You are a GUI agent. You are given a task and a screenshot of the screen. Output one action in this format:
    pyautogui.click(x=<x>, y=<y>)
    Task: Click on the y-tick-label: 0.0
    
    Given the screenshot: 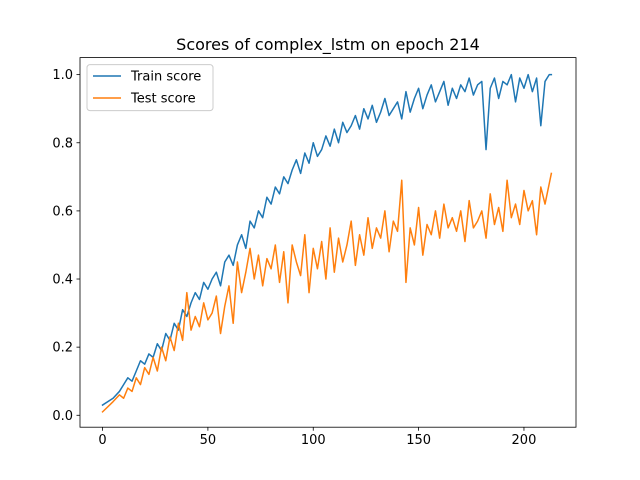 What is the action you would take?
    pyautogui.click(x=62, y=416)
    